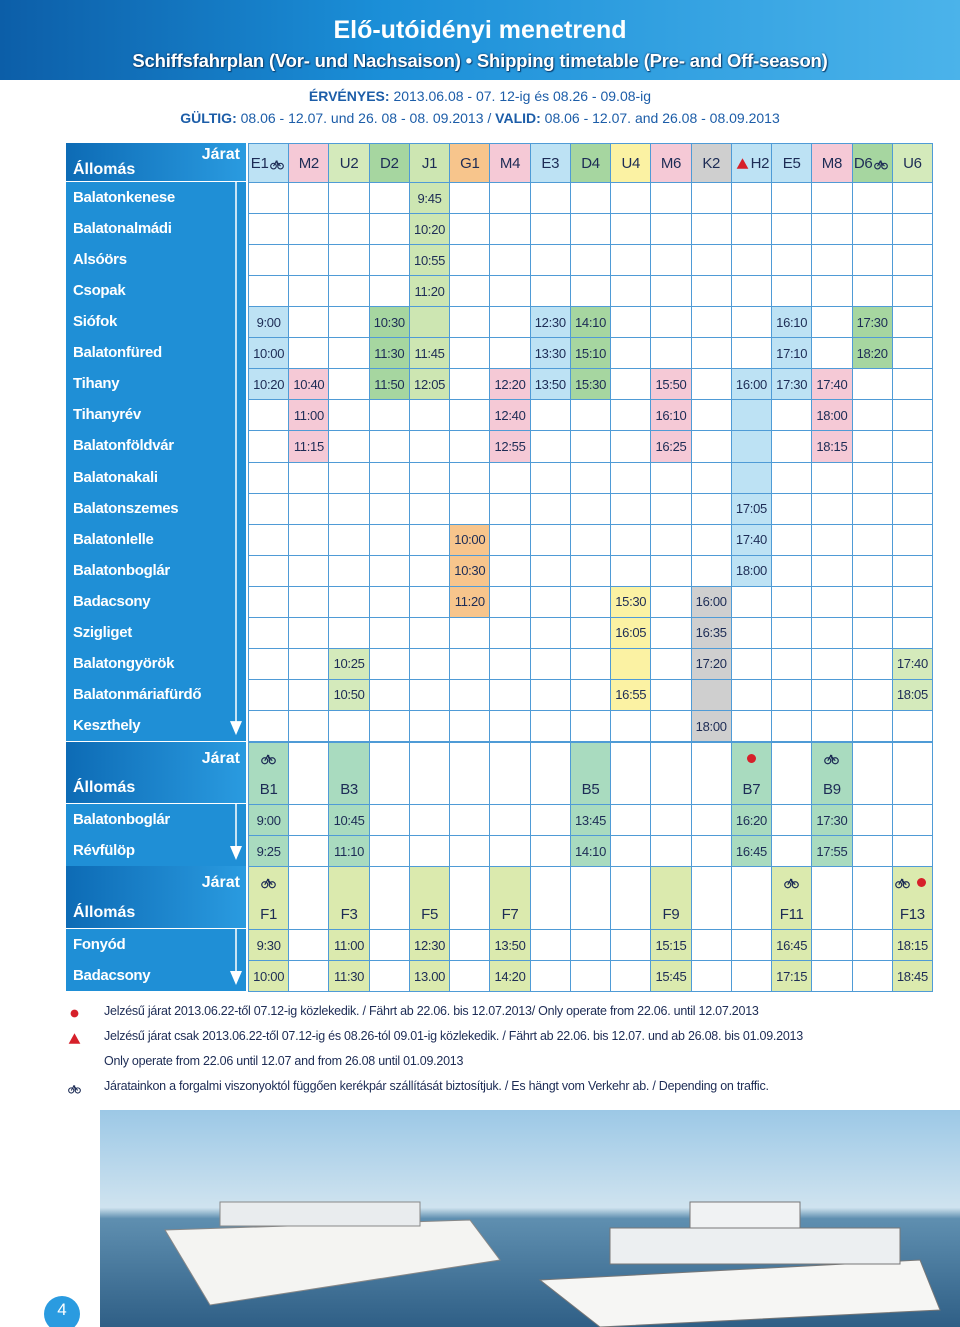  What do you see at coordinates (631, 632) in the screenshot?
I see `time-cell: 16:05` at bounding box center [631, 632].